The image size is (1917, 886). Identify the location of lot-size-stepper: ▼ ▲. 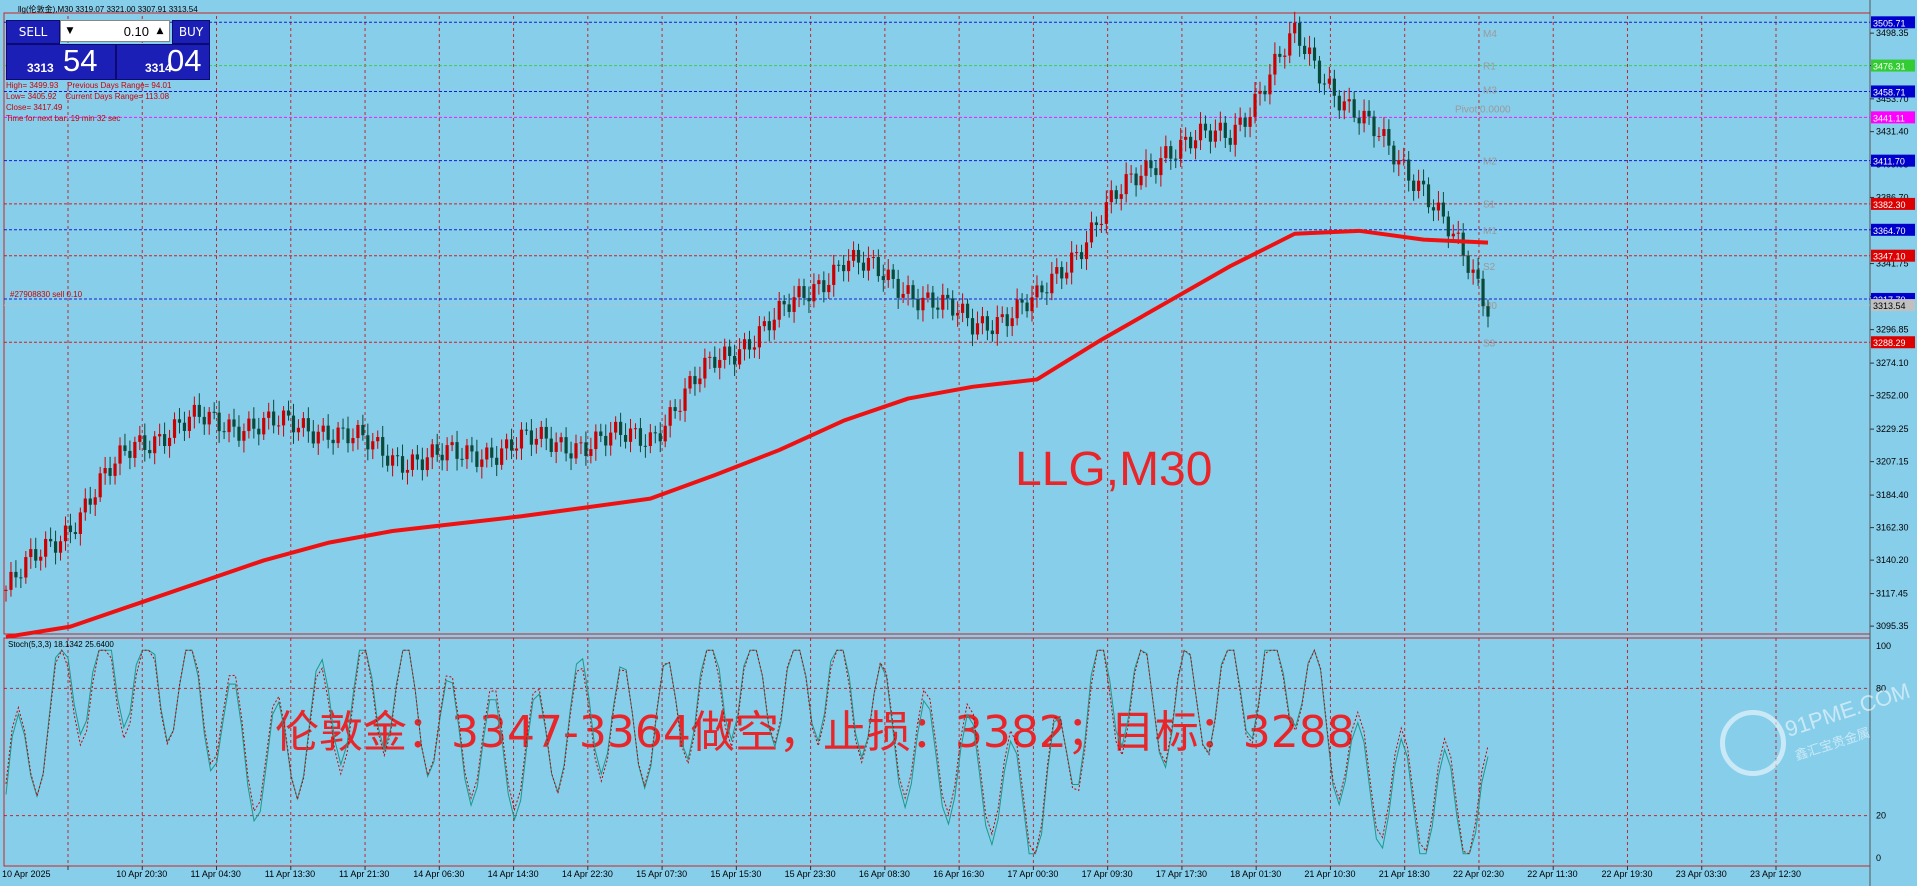
(115, 31).